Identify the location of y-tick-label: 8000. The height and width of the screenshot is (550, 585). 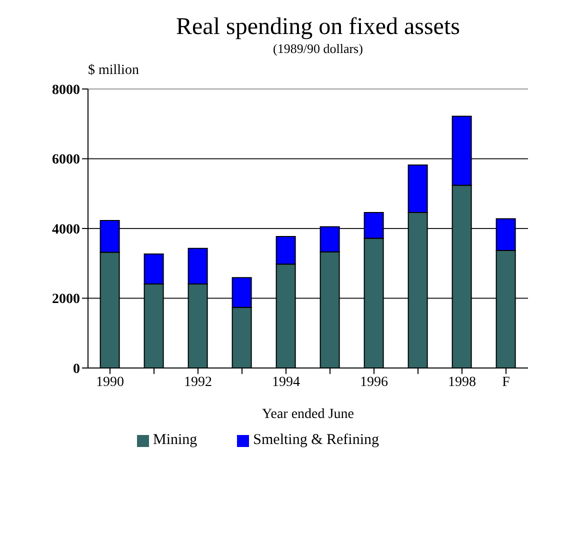
(66, 90).